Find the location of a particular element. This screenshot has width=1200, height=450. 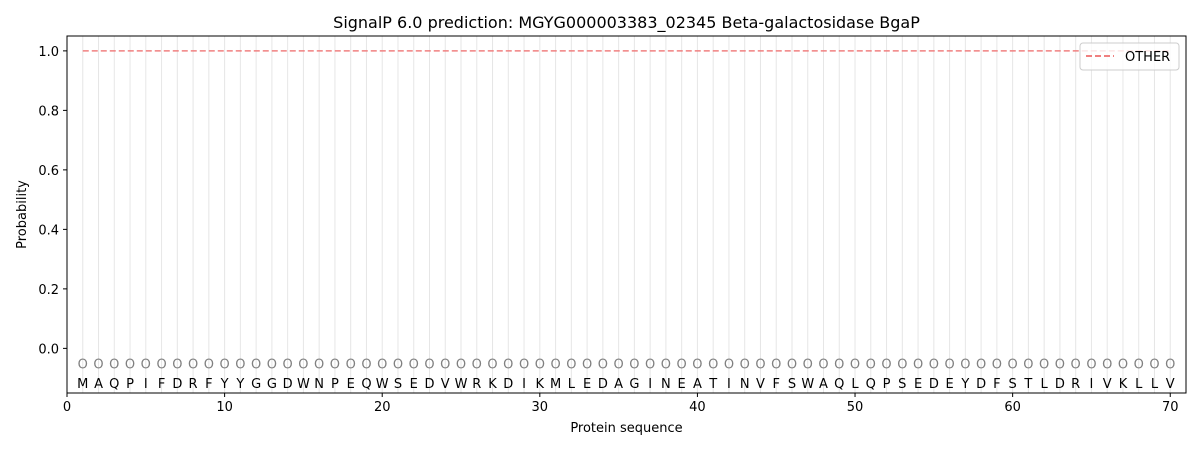

x-tick-label: 40 is located at coordinates (697, 407).